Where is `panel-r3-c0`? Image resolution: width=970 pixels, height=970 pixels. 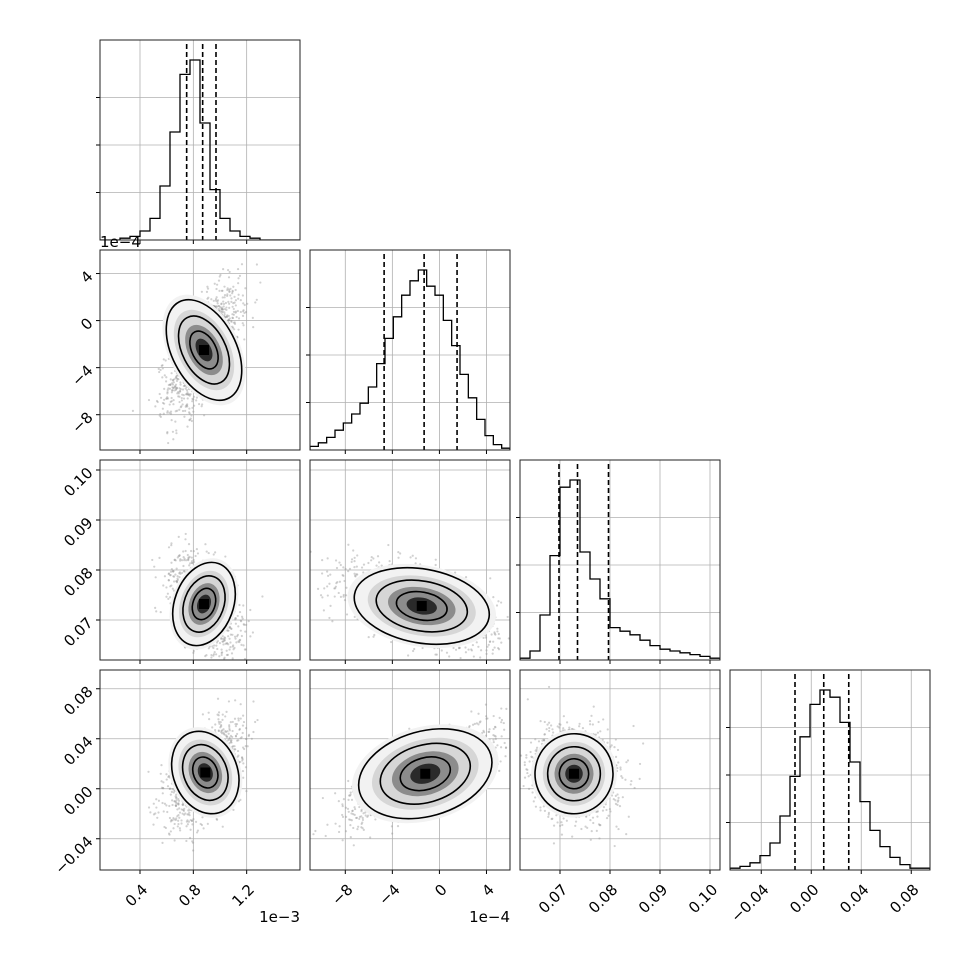 panel-r3-c0 is located at coordinates (198, 771).